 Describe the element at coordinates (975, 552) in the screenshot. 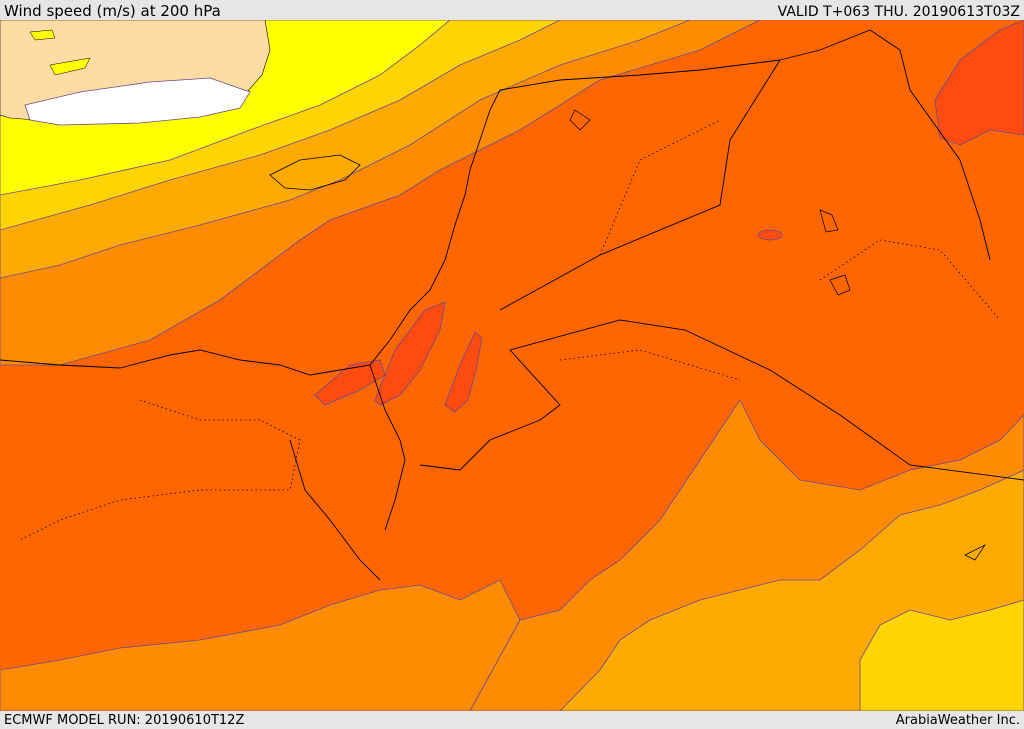

I see `island-gulf` at that location.